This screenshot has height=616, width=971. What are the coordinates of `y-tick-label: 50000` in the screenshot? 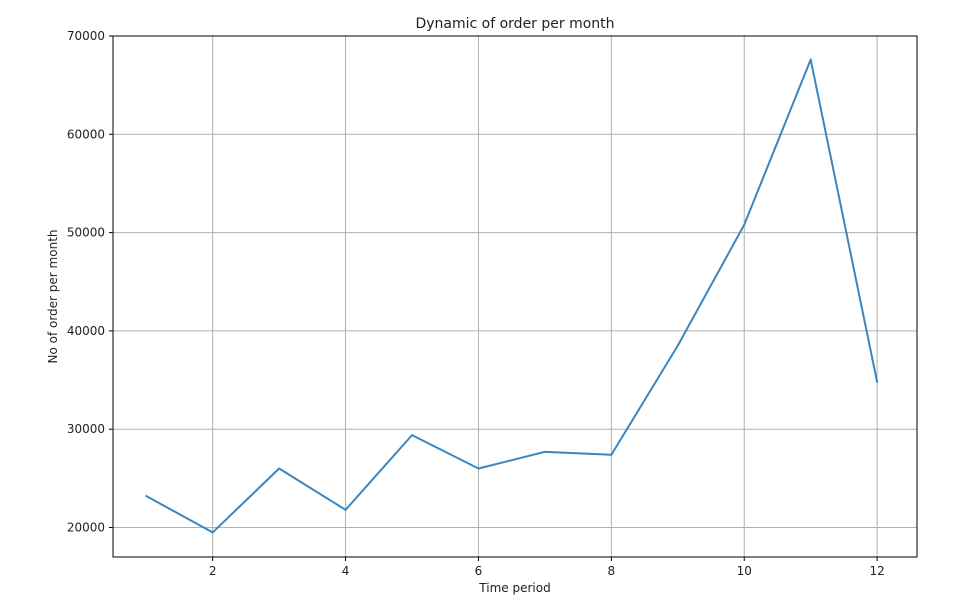 It's located at (86, 233).